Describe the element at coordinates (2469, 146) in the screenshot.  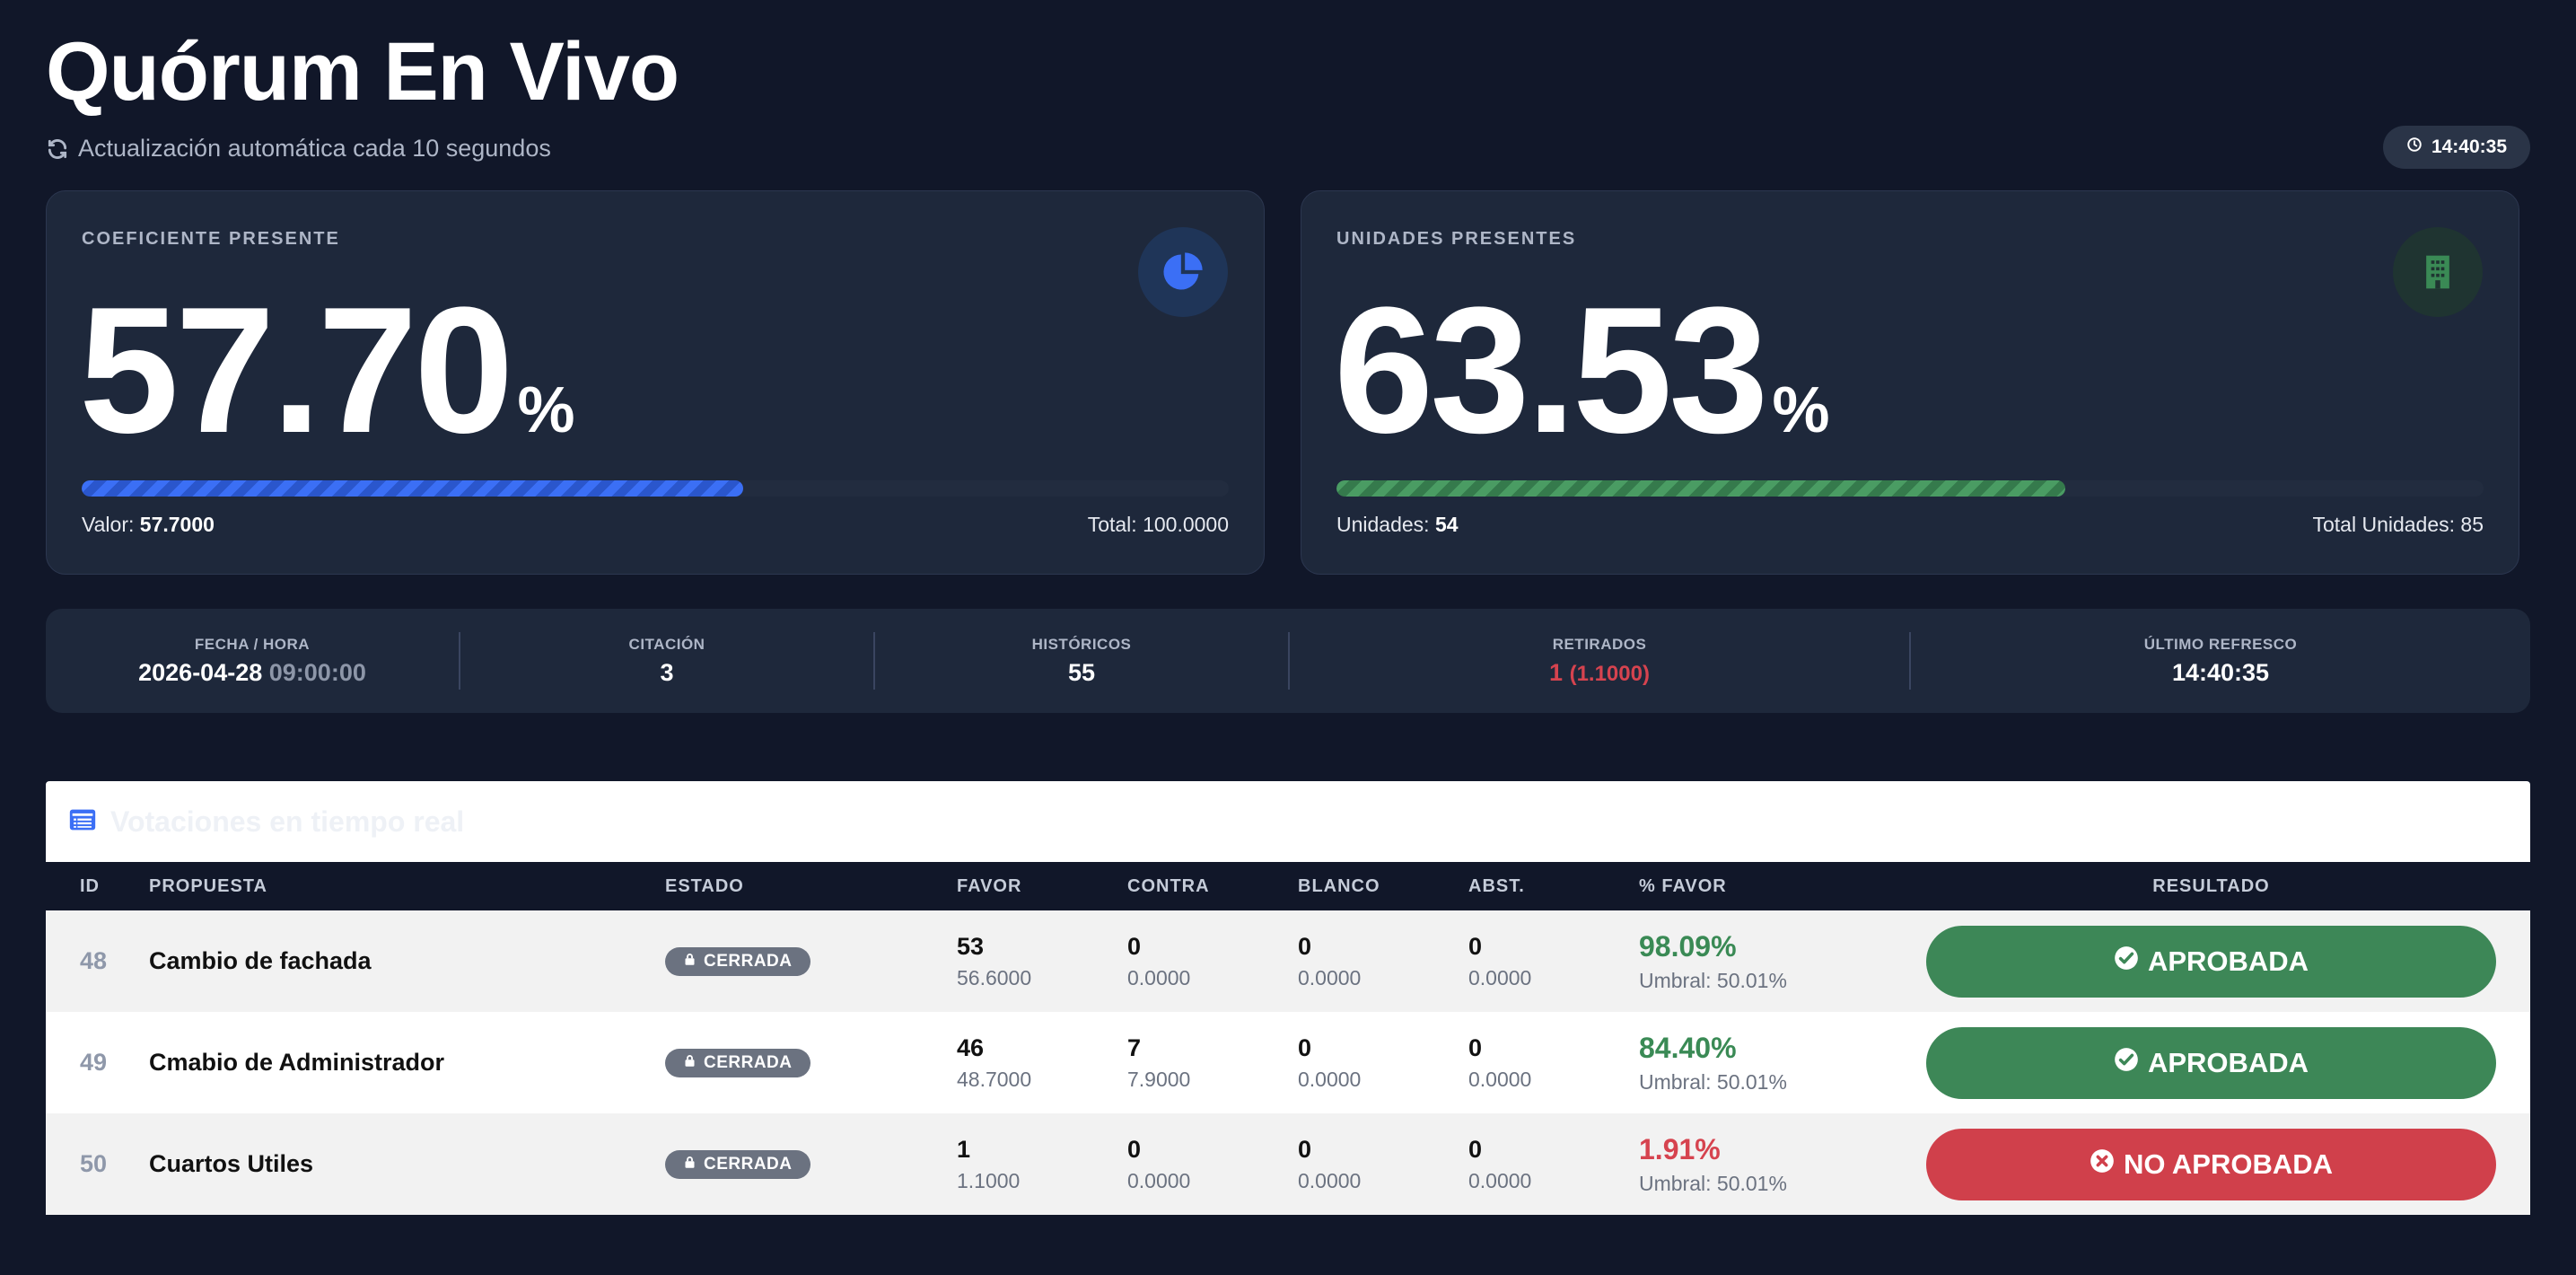
I see `clock-time: 14:40:35` at that location.